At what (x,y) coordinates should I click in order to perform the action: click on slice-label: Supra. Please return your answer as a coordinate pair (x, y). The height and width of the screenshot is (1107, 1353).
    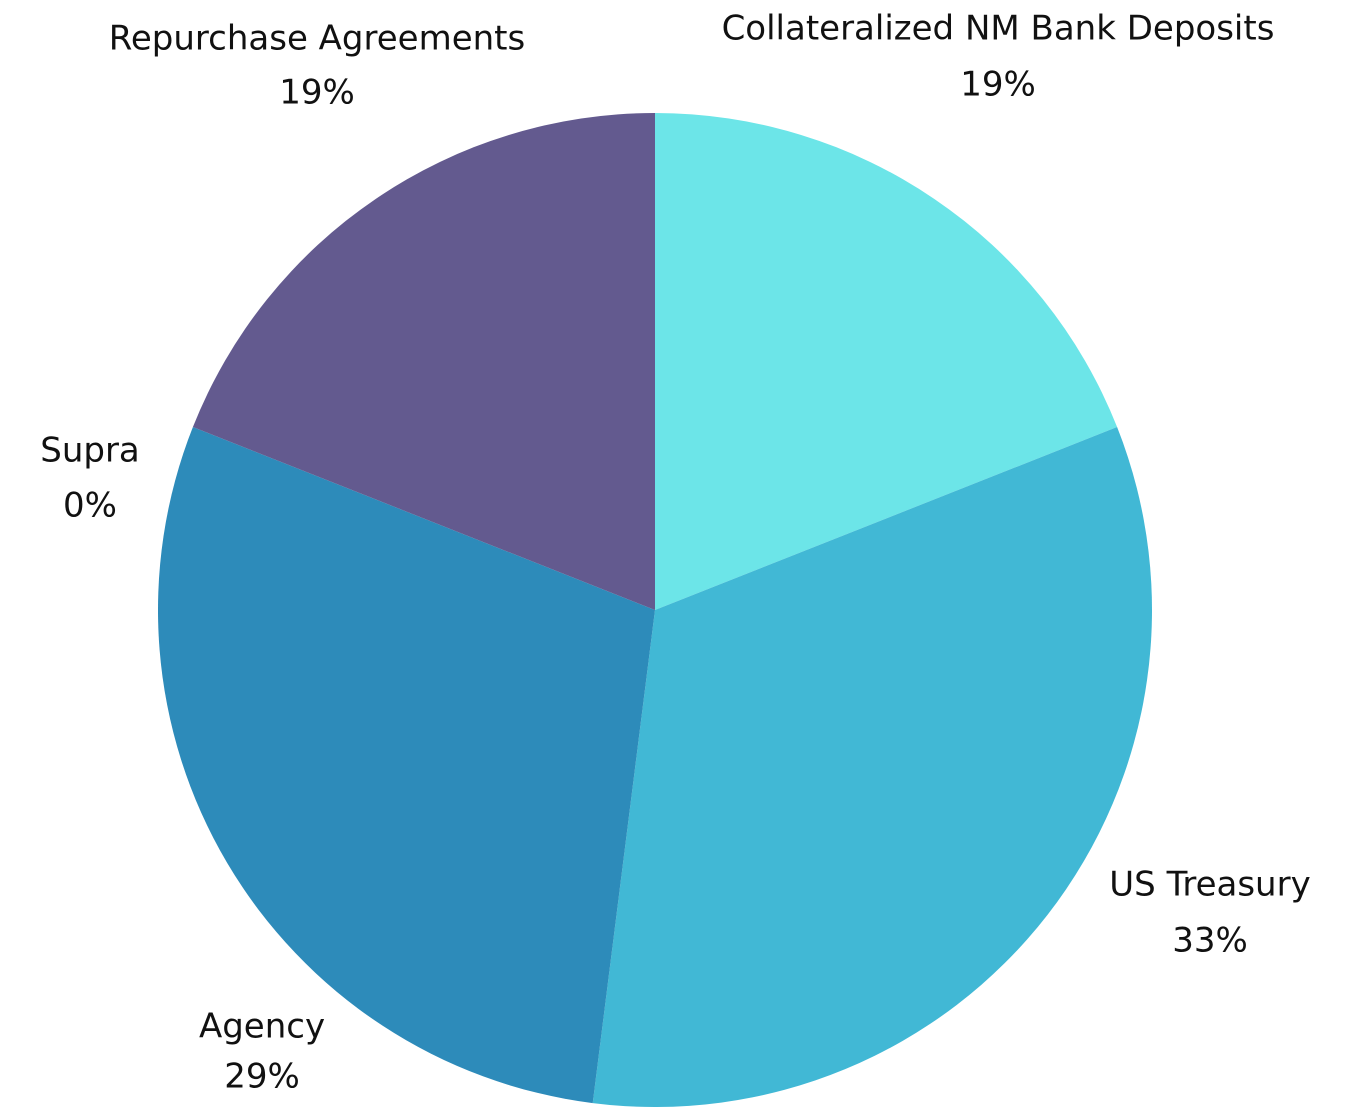
    Looking at the image, I should click on (90, 451).